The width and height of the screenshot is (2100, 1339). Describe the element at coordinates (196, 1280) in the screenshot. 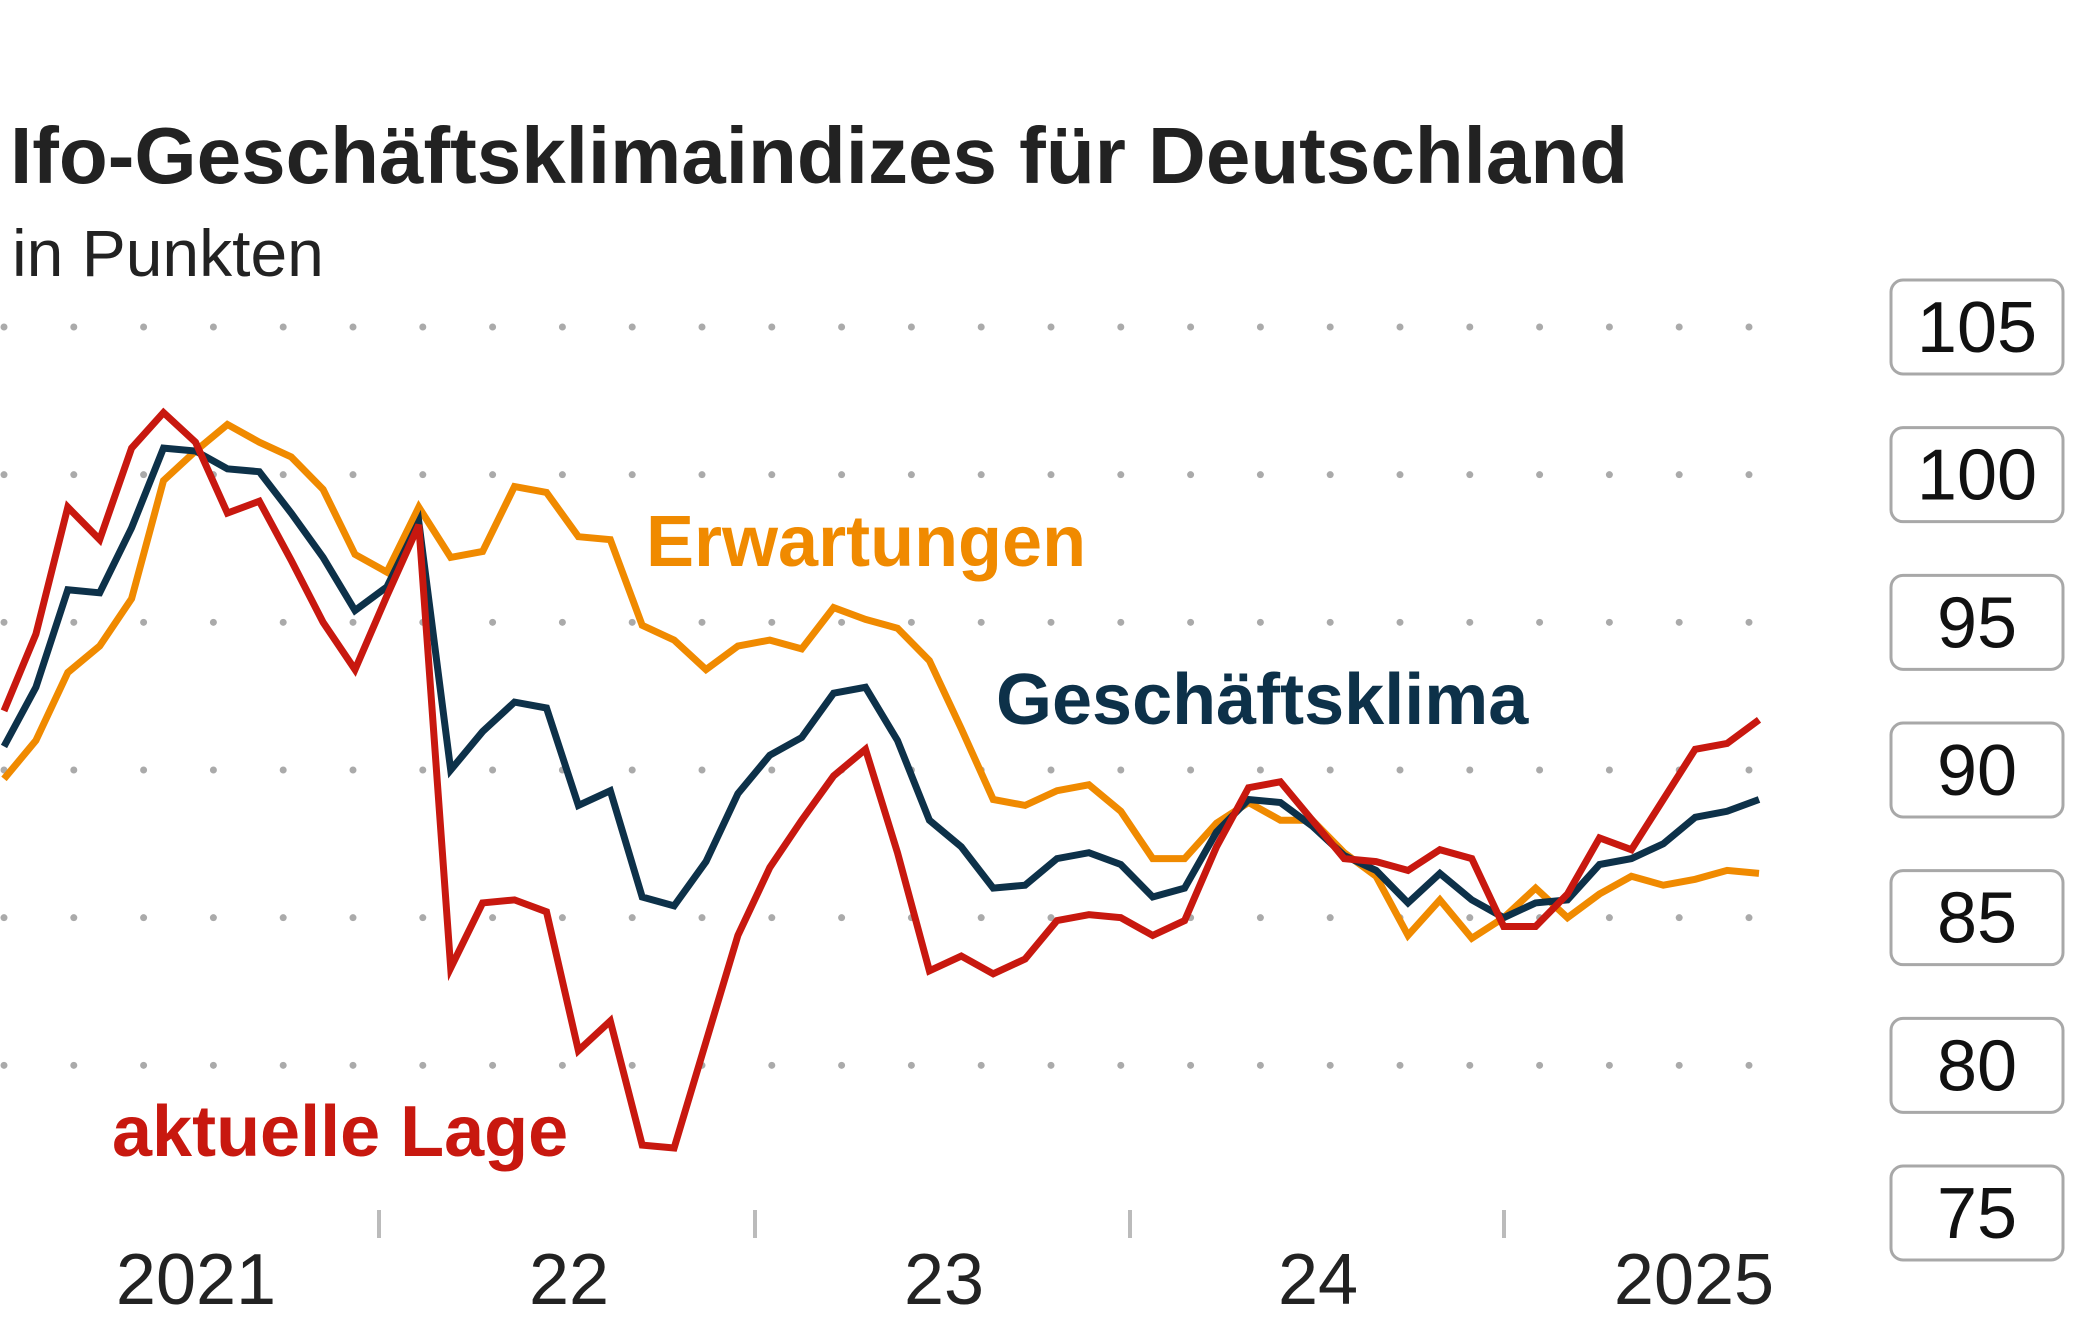

I see `x-tick-label: 2021` at that location.